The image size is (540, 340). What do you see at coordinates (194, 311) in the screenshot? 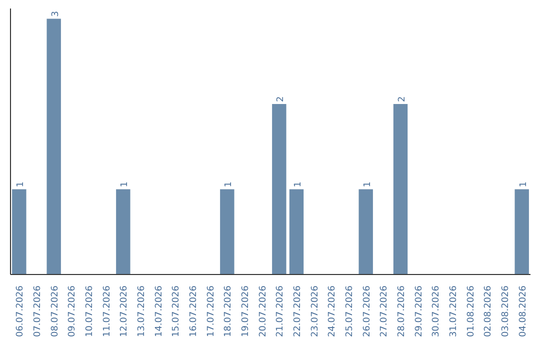
I see `x-tick-label: 16.07.2026` at bounding box center [194, 311].